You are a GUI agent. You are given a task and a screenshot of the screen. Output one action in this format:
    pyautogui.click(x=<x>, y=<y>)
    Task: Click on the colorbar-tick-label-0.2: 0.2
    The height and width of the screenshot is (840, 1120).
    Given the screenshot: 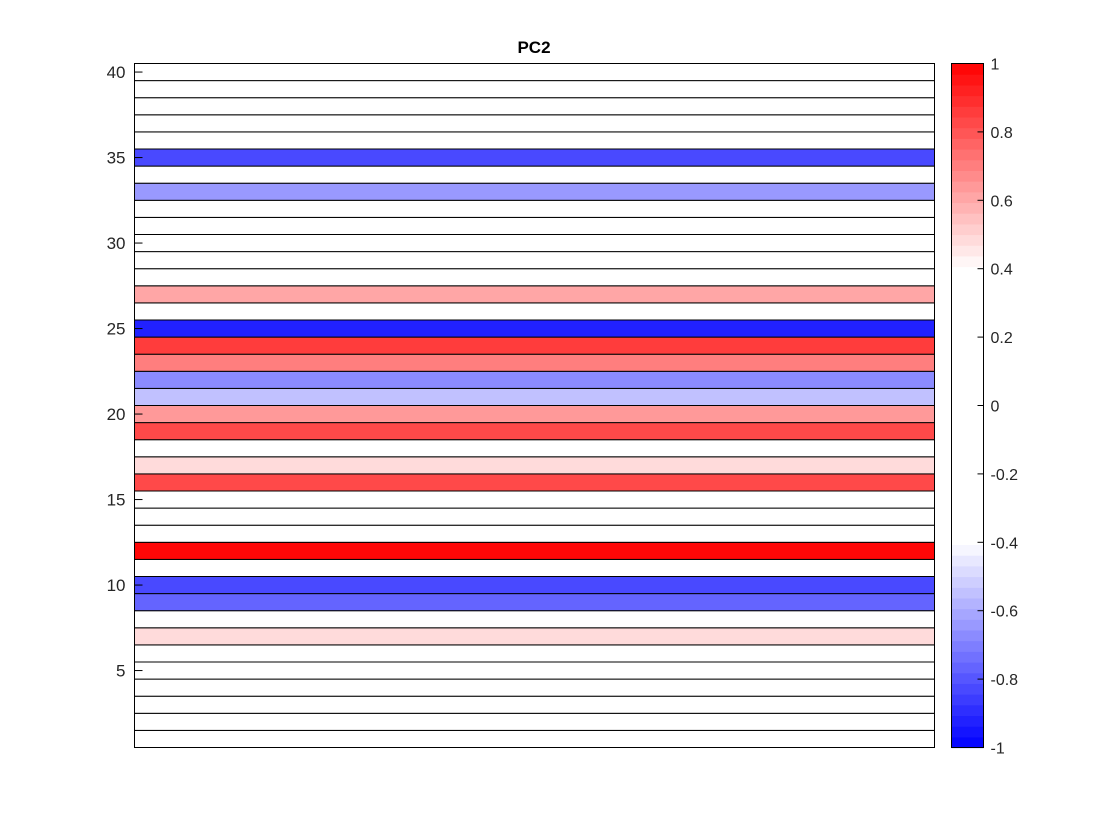 What is the action you would take?
    pyautogui.click(x=1002, y=338)
    